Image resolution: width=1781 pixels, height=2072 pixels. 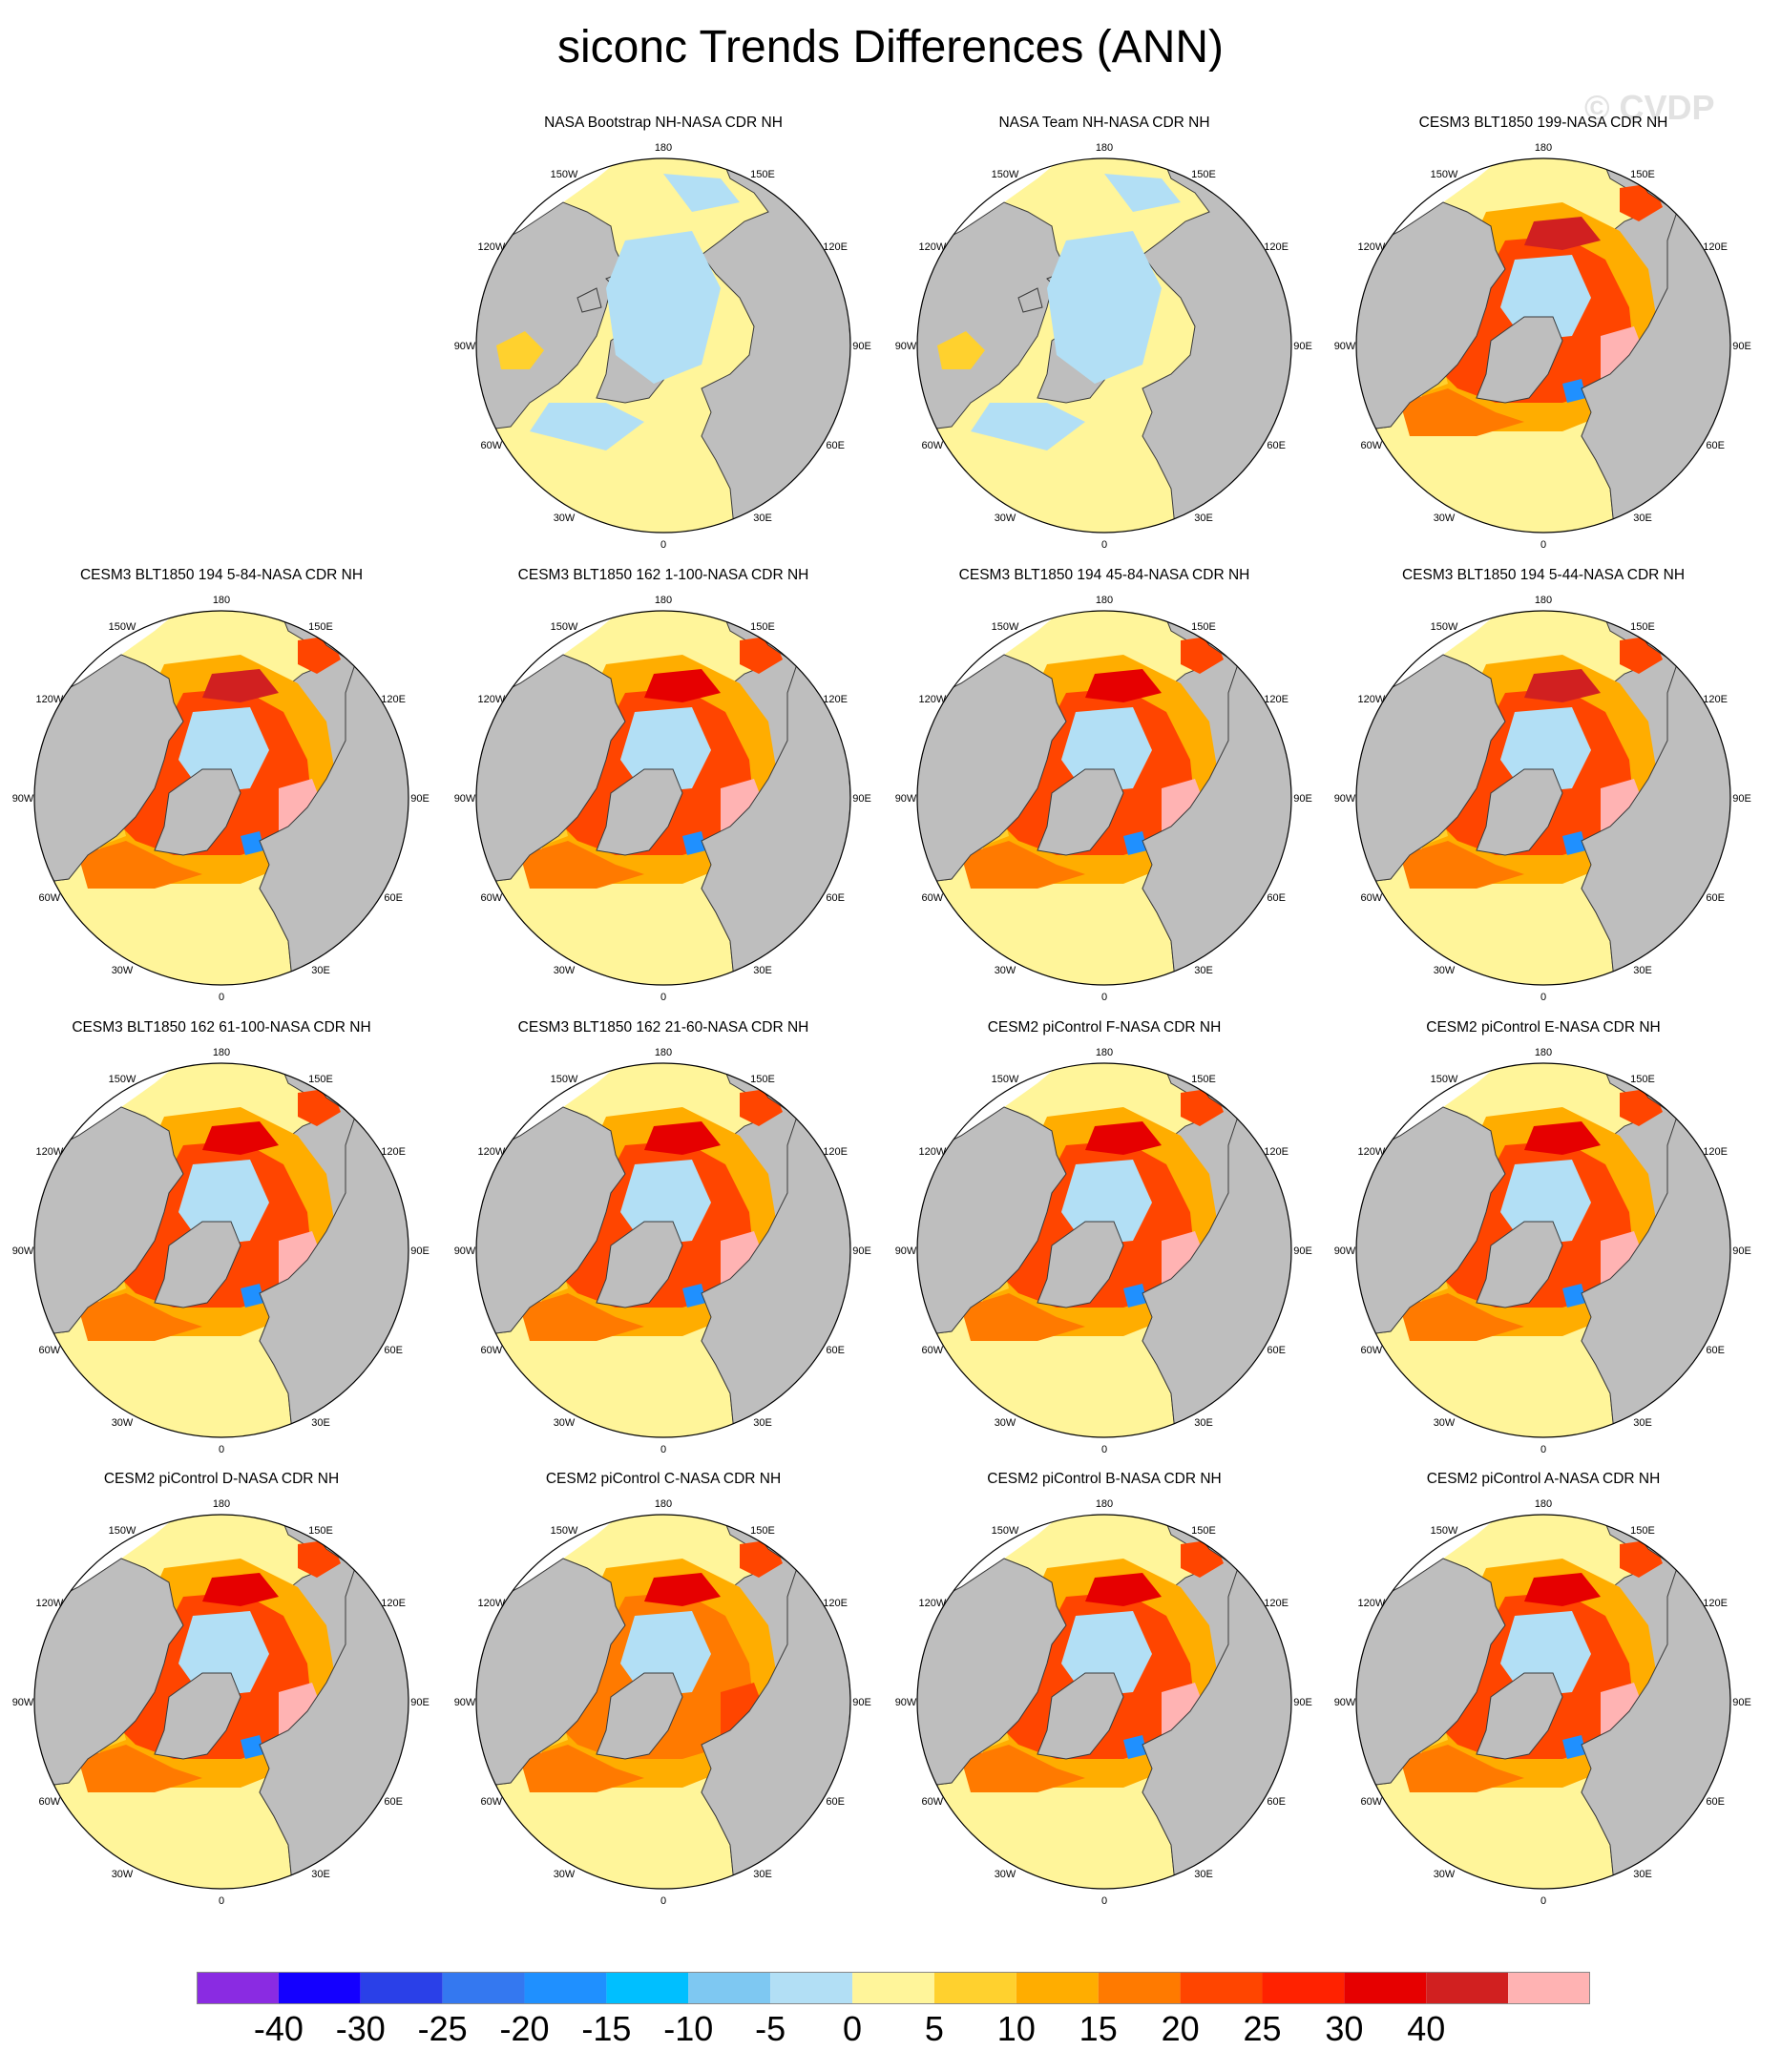 I want to click on colorbar-label: -25, so click(x=443, y=2028).